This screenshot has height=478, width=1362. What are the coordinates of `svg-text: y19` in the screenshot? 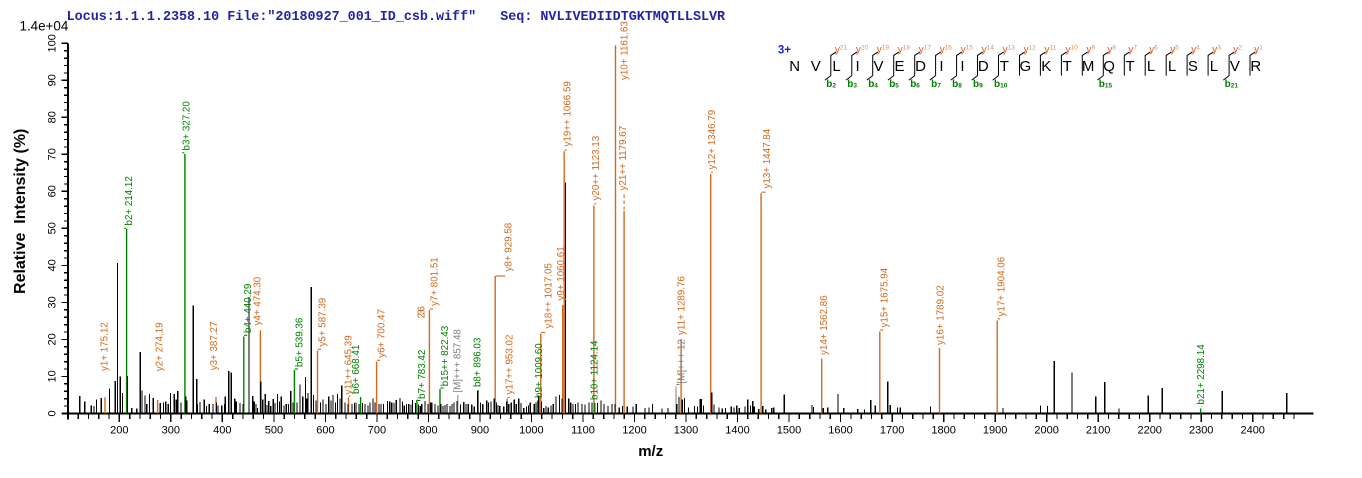 It's located at (883, 50).